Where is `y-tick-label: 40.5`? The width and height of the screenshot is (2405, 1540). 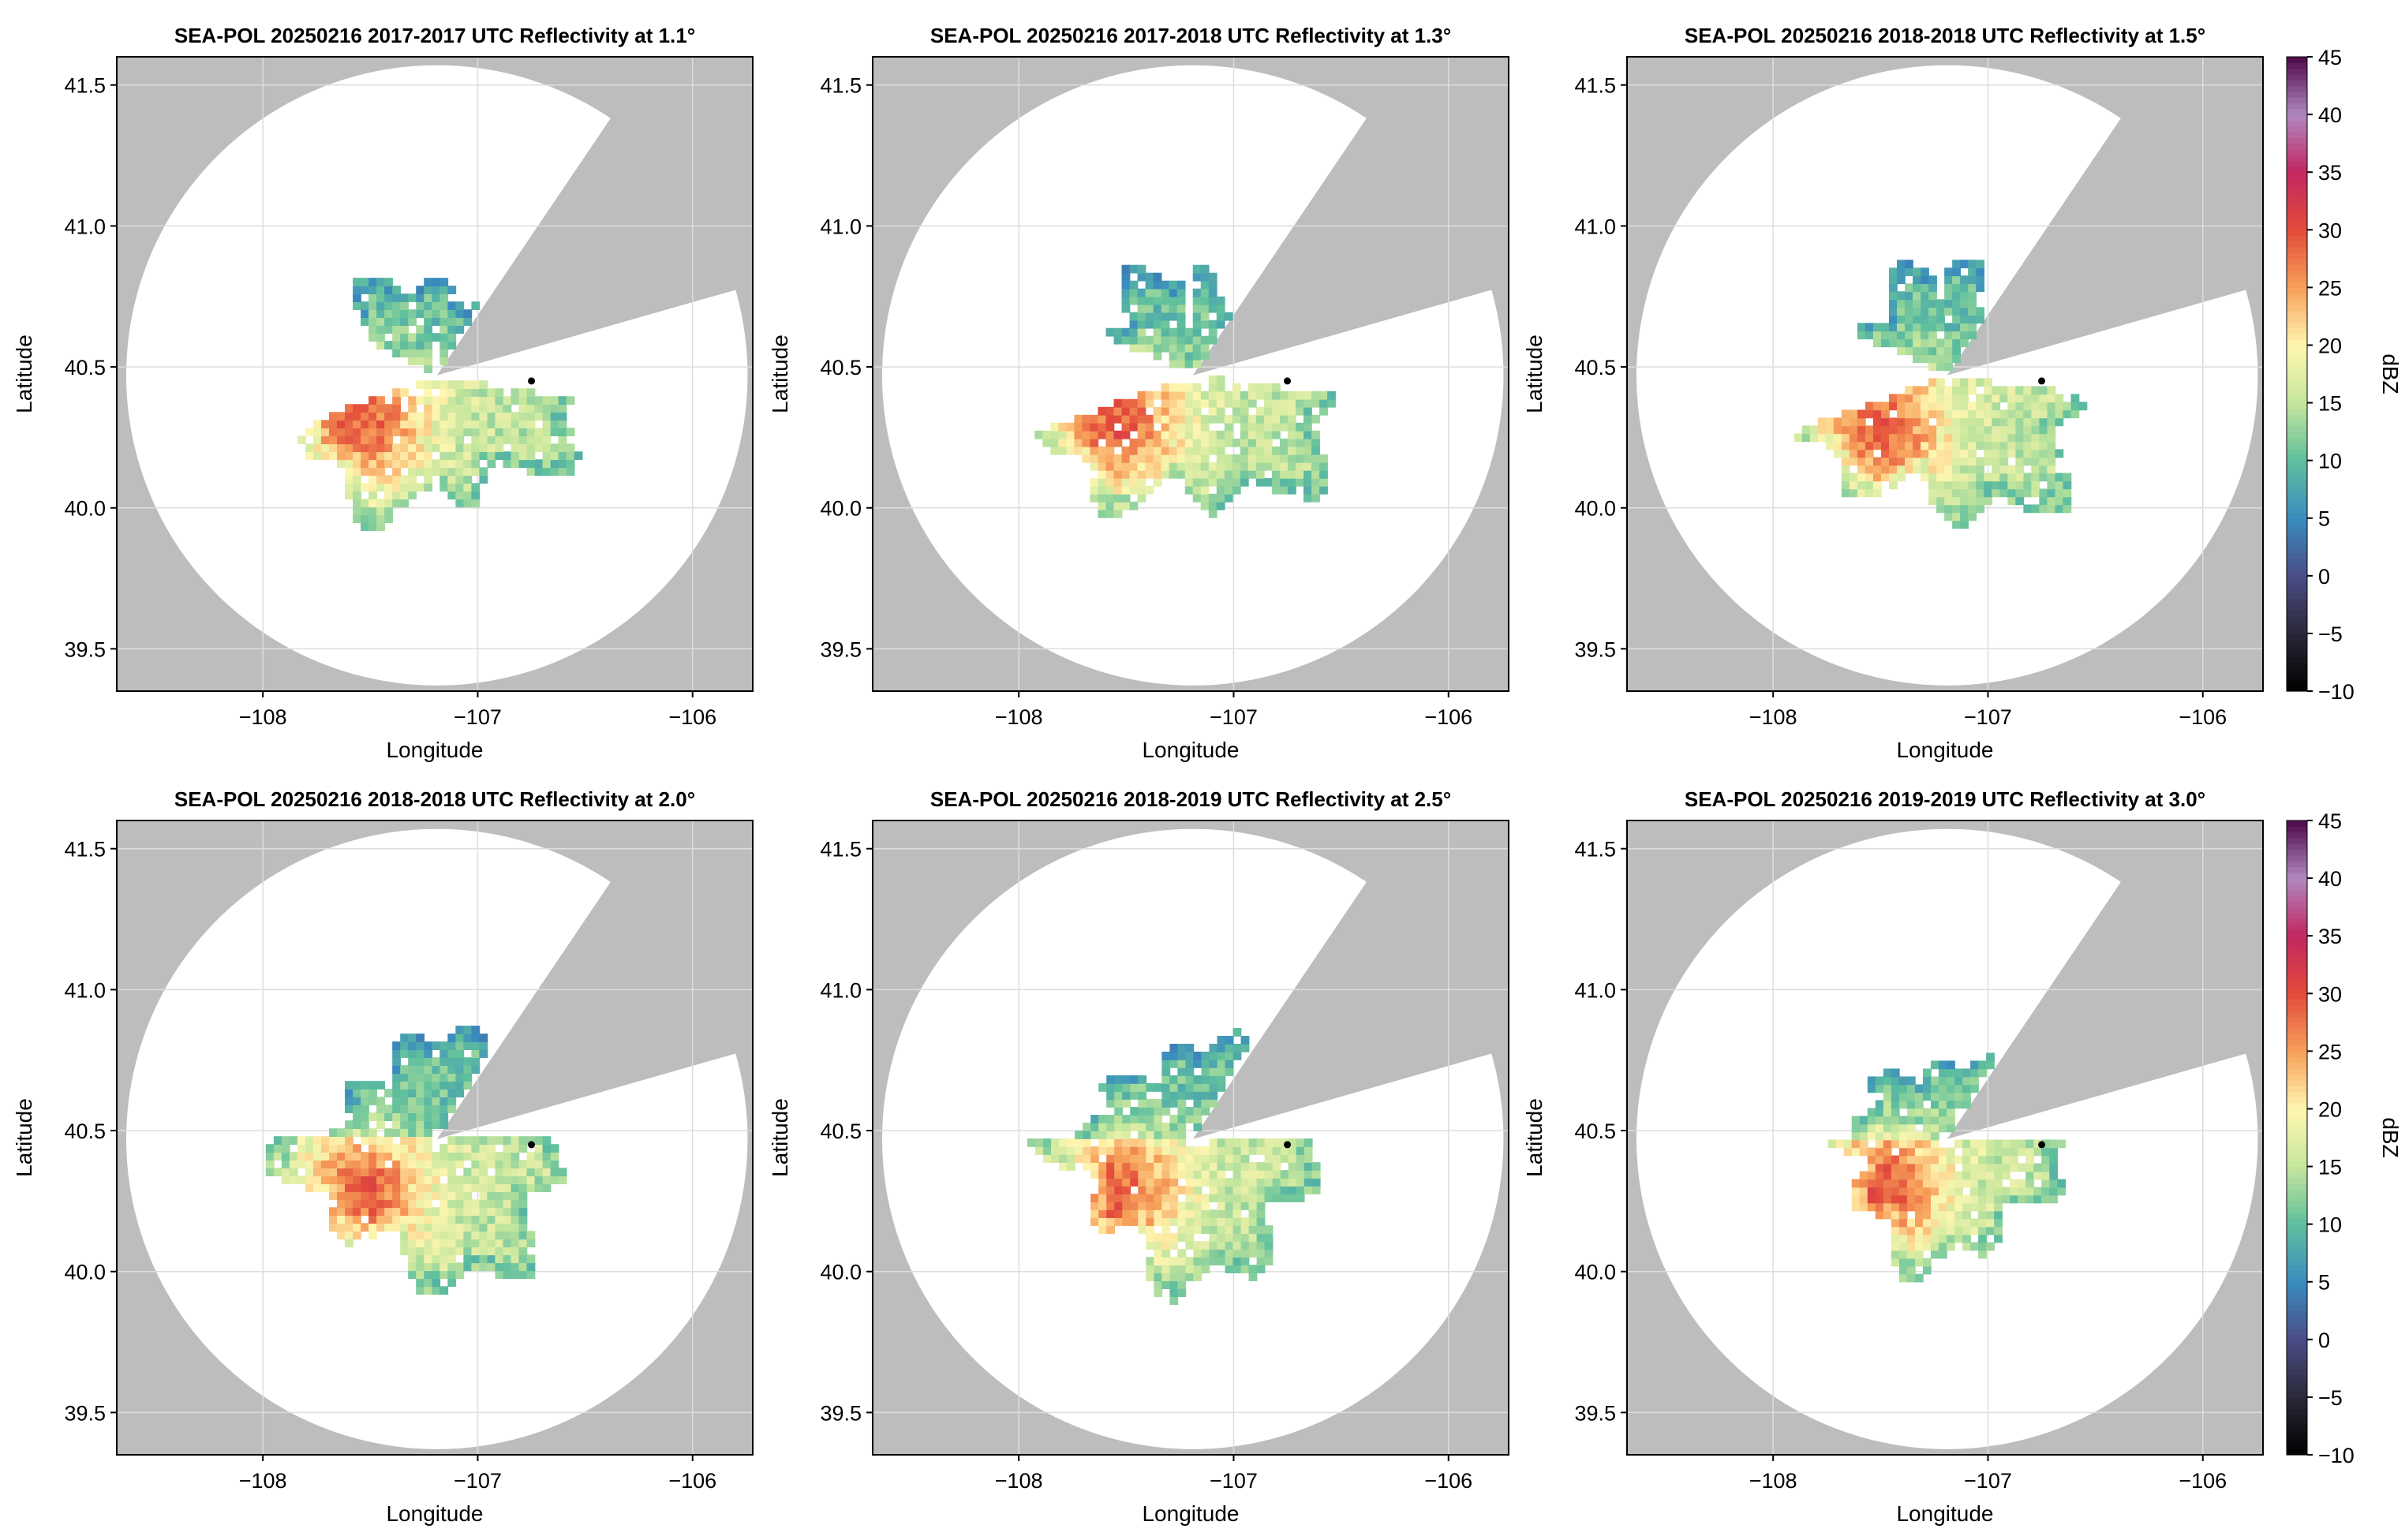 y-tick-label: 40.5 is located at coordinates (85, 367).